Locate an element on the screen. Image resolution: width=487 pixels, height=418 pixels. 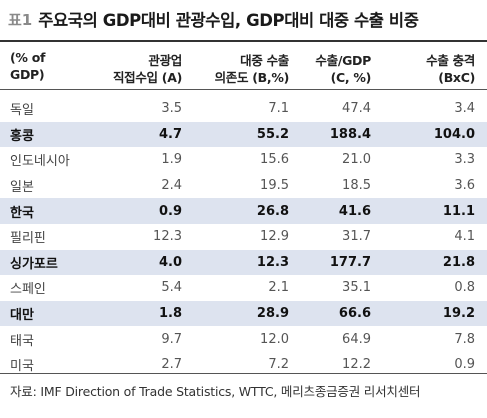
export-shock-cell: 3.4 is located at coordinates (464, 109).